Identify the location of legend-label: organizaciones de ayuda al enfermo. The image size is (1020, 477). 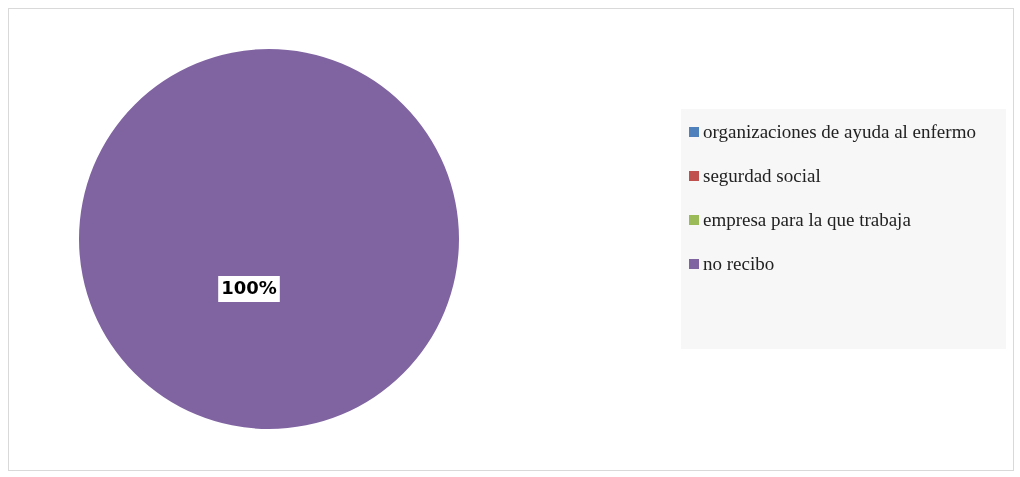
(839, 132).